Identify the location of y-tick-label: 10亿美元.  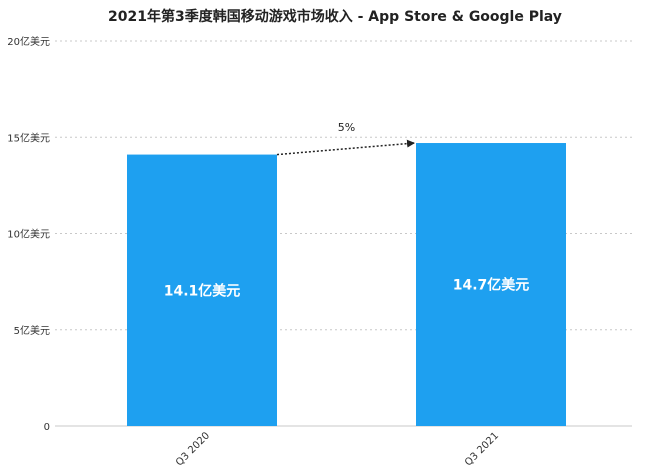
(28, 234).